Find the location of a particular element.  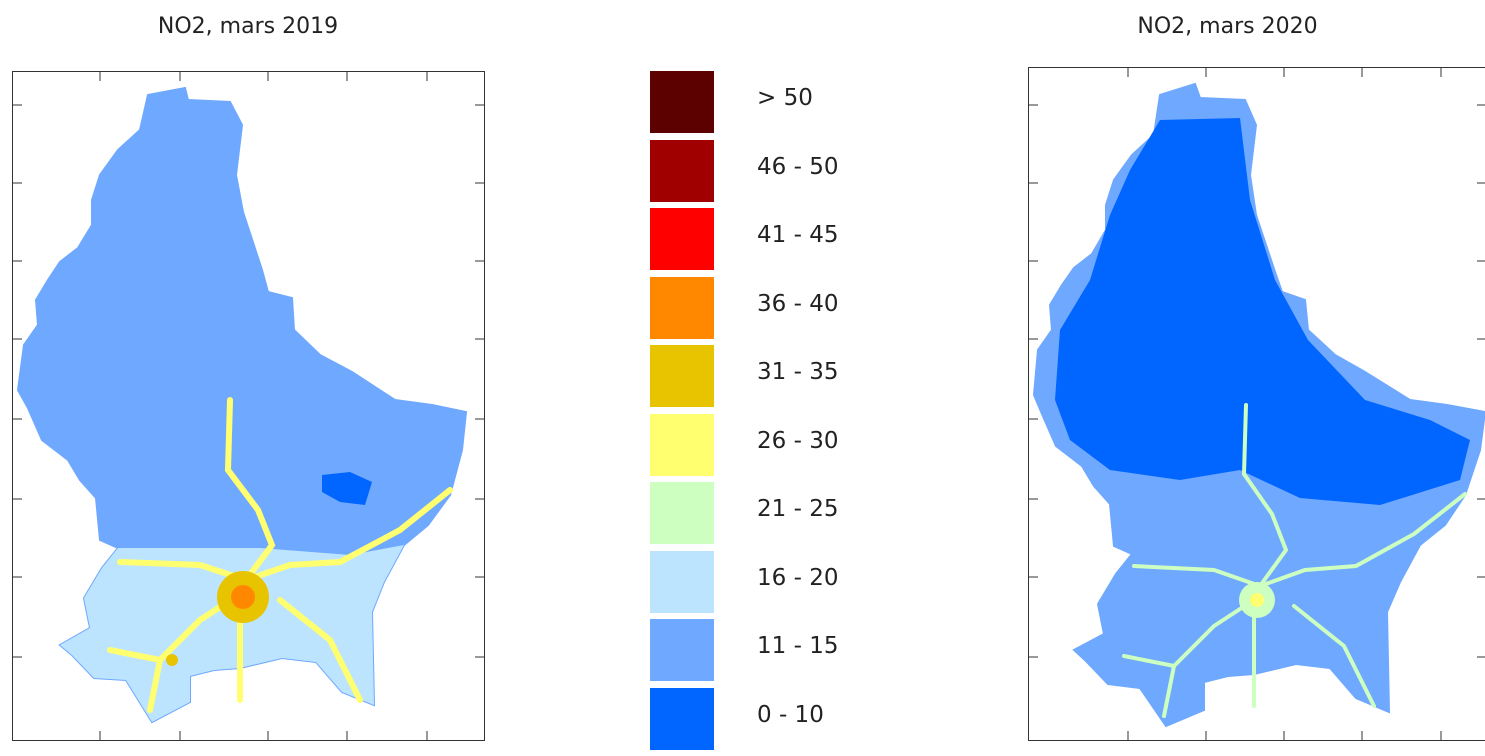

legend-item: 16 - 20 is located at coordinates (780, 585).